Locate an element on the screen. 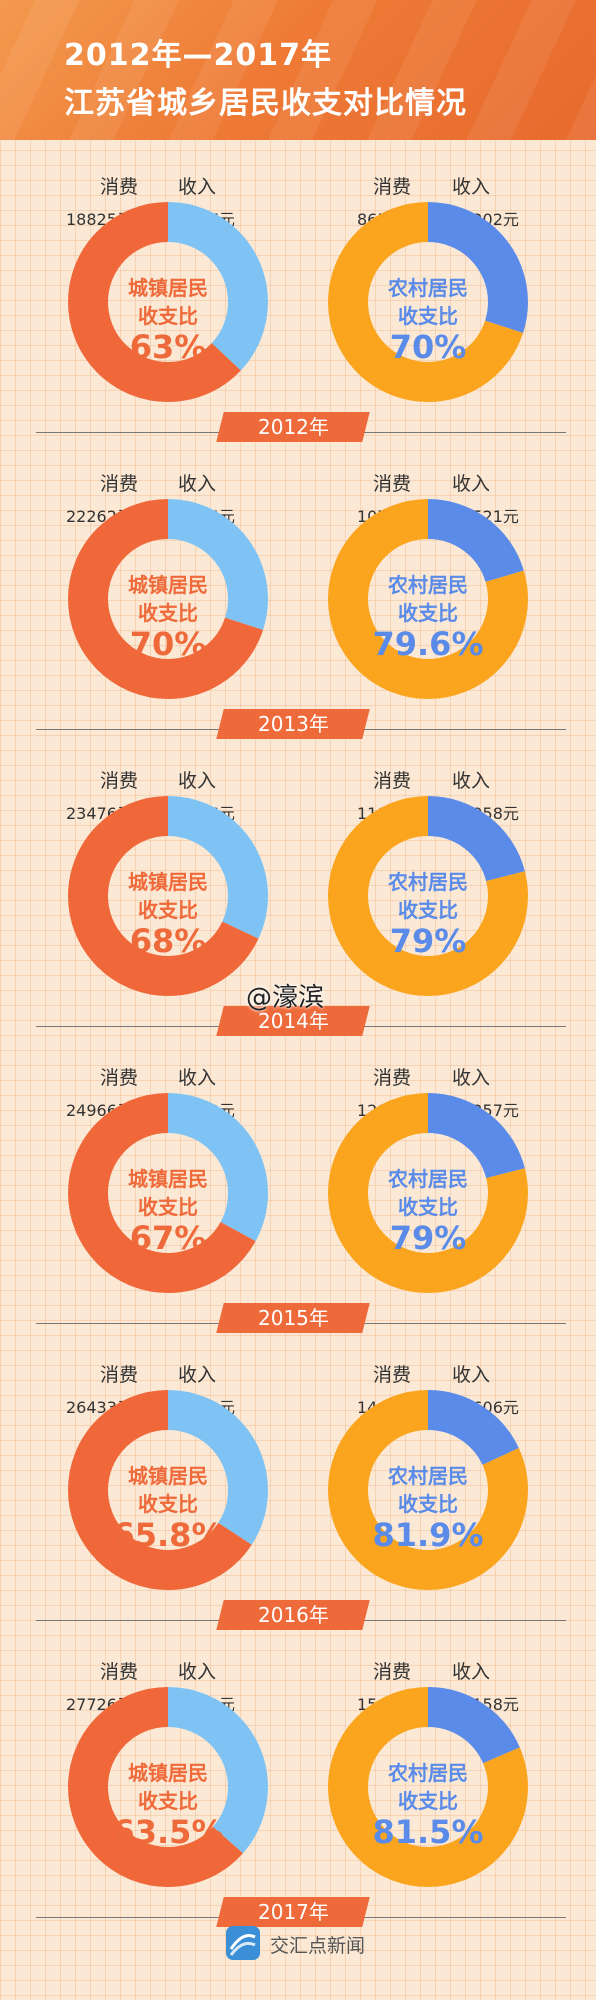 This screenshot has width=596, height=2000. urban-donut: 城镇居民 收支比 63.5% is located at coordinates (168, 1787).